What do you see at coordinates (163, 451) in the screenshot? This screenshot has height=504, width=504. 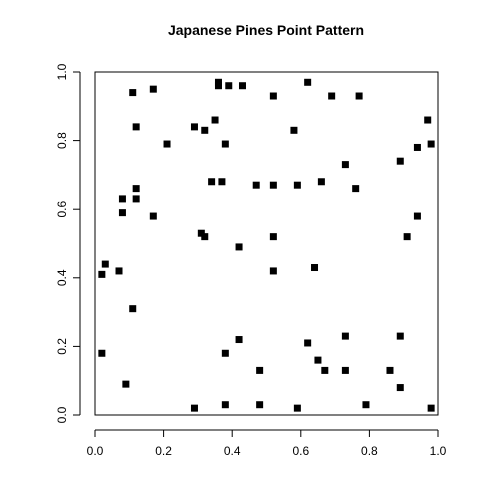 I see `x-tick-label: 0.2` at bounding box center [163, 451].